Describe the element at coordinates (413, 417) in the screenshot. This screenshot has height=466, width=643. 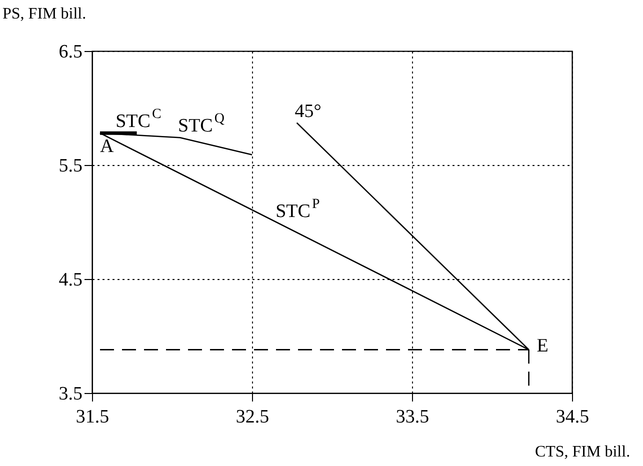
I see `x-tick-label: 33.5` at that location.